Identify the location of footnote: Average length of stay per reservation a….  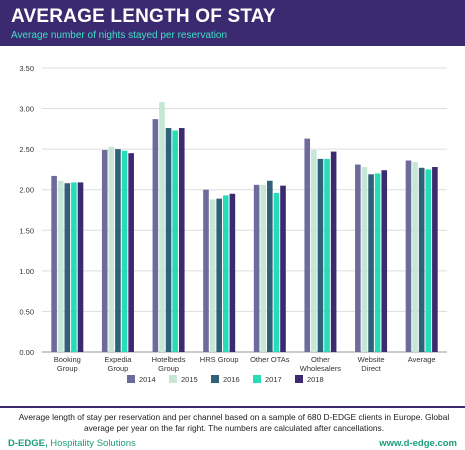
(234, 422).